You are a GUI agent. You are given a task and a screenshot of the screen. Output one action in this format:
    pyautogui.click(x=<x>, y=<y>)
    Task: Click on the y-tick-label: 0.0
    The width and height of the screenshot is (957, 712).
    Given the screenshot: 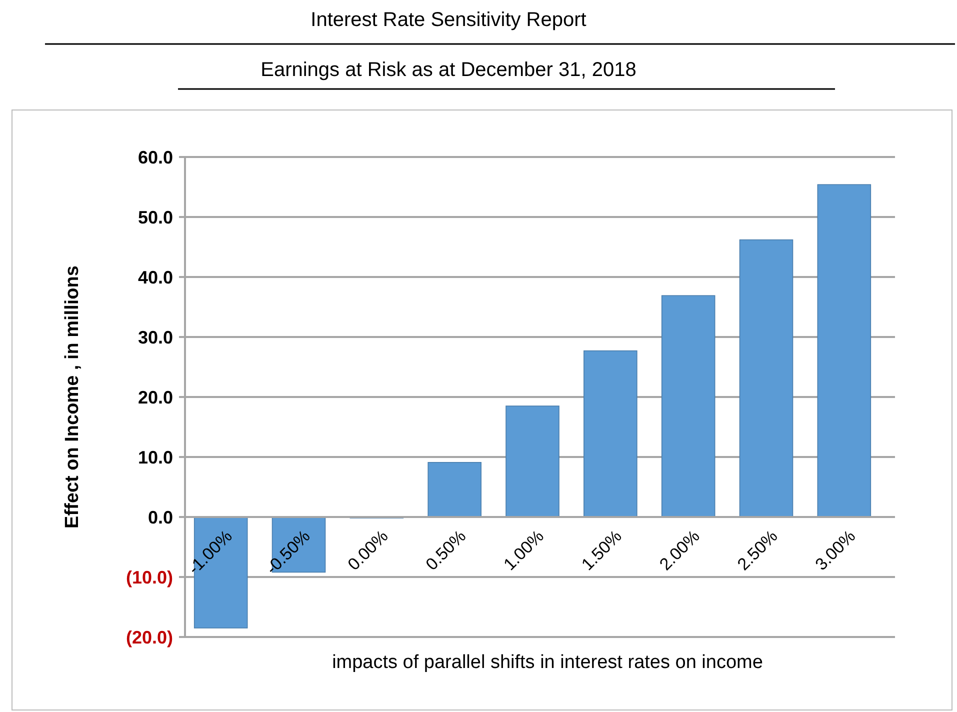 What is the action you would take?
    pyautogui.click(x=160, y=517)
    